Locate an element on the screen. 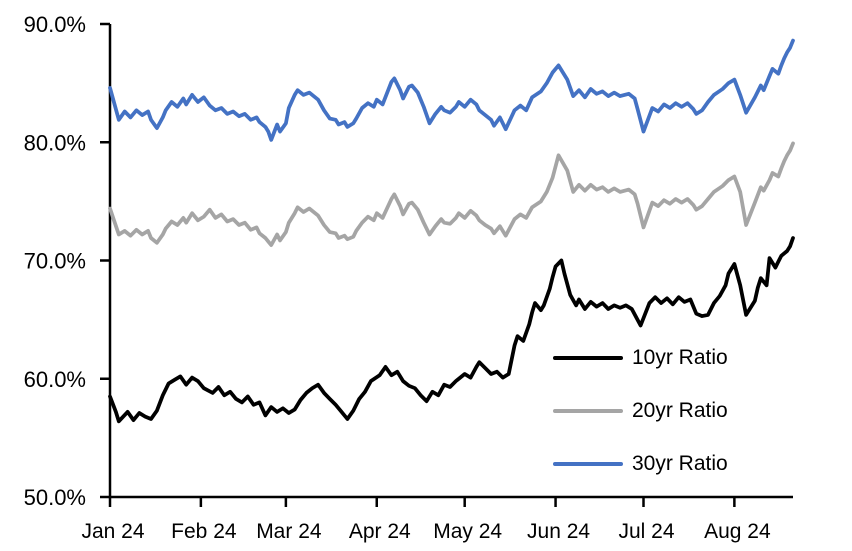 This screenshot has width=852, height=551. x-tick-label: Apr 24 is located at coordinates (380, 531).